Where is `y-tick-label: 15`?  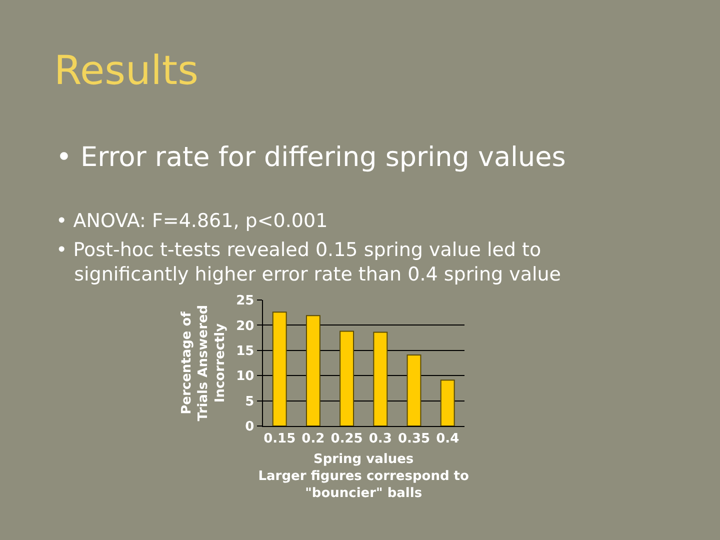 y-tick-label: 15 is located at coordinates (245, 351).